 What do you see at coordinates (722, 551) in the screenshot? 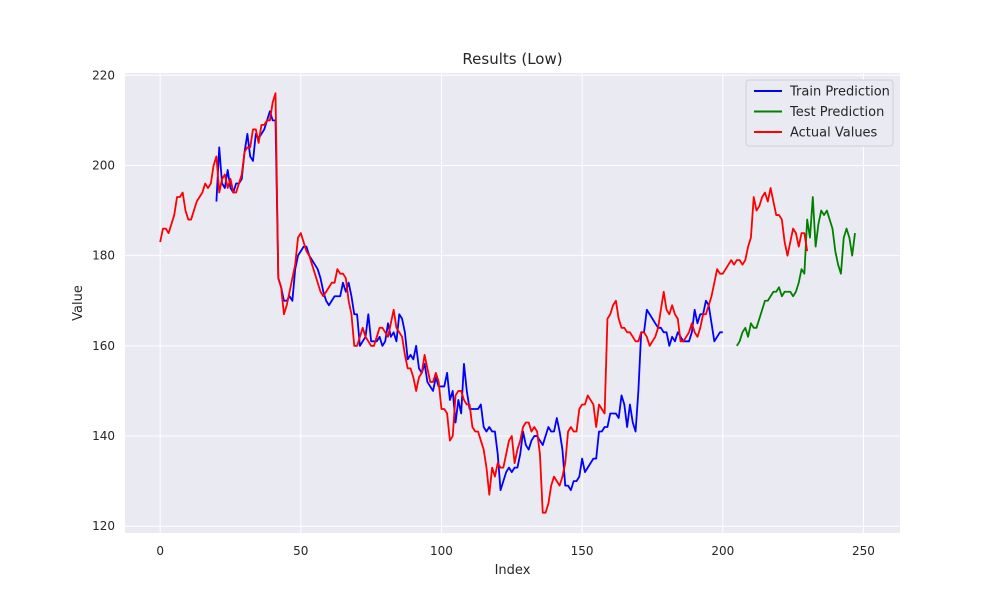
I see `x-tick-label: 200` at bounding box center [722, 551].